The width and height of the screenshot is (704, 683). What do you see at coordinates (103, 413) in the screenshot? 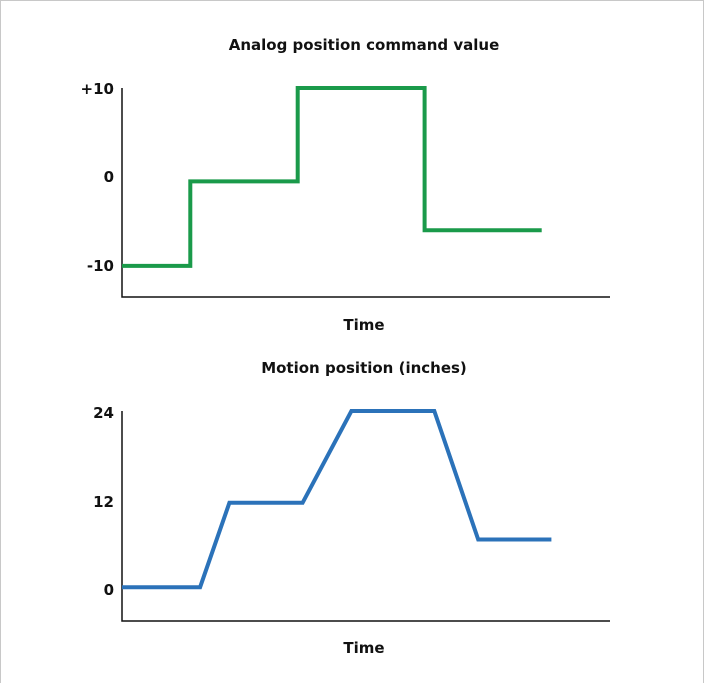
I see `chart-2-ytick-0: 24` at bounding box center [103, 413].